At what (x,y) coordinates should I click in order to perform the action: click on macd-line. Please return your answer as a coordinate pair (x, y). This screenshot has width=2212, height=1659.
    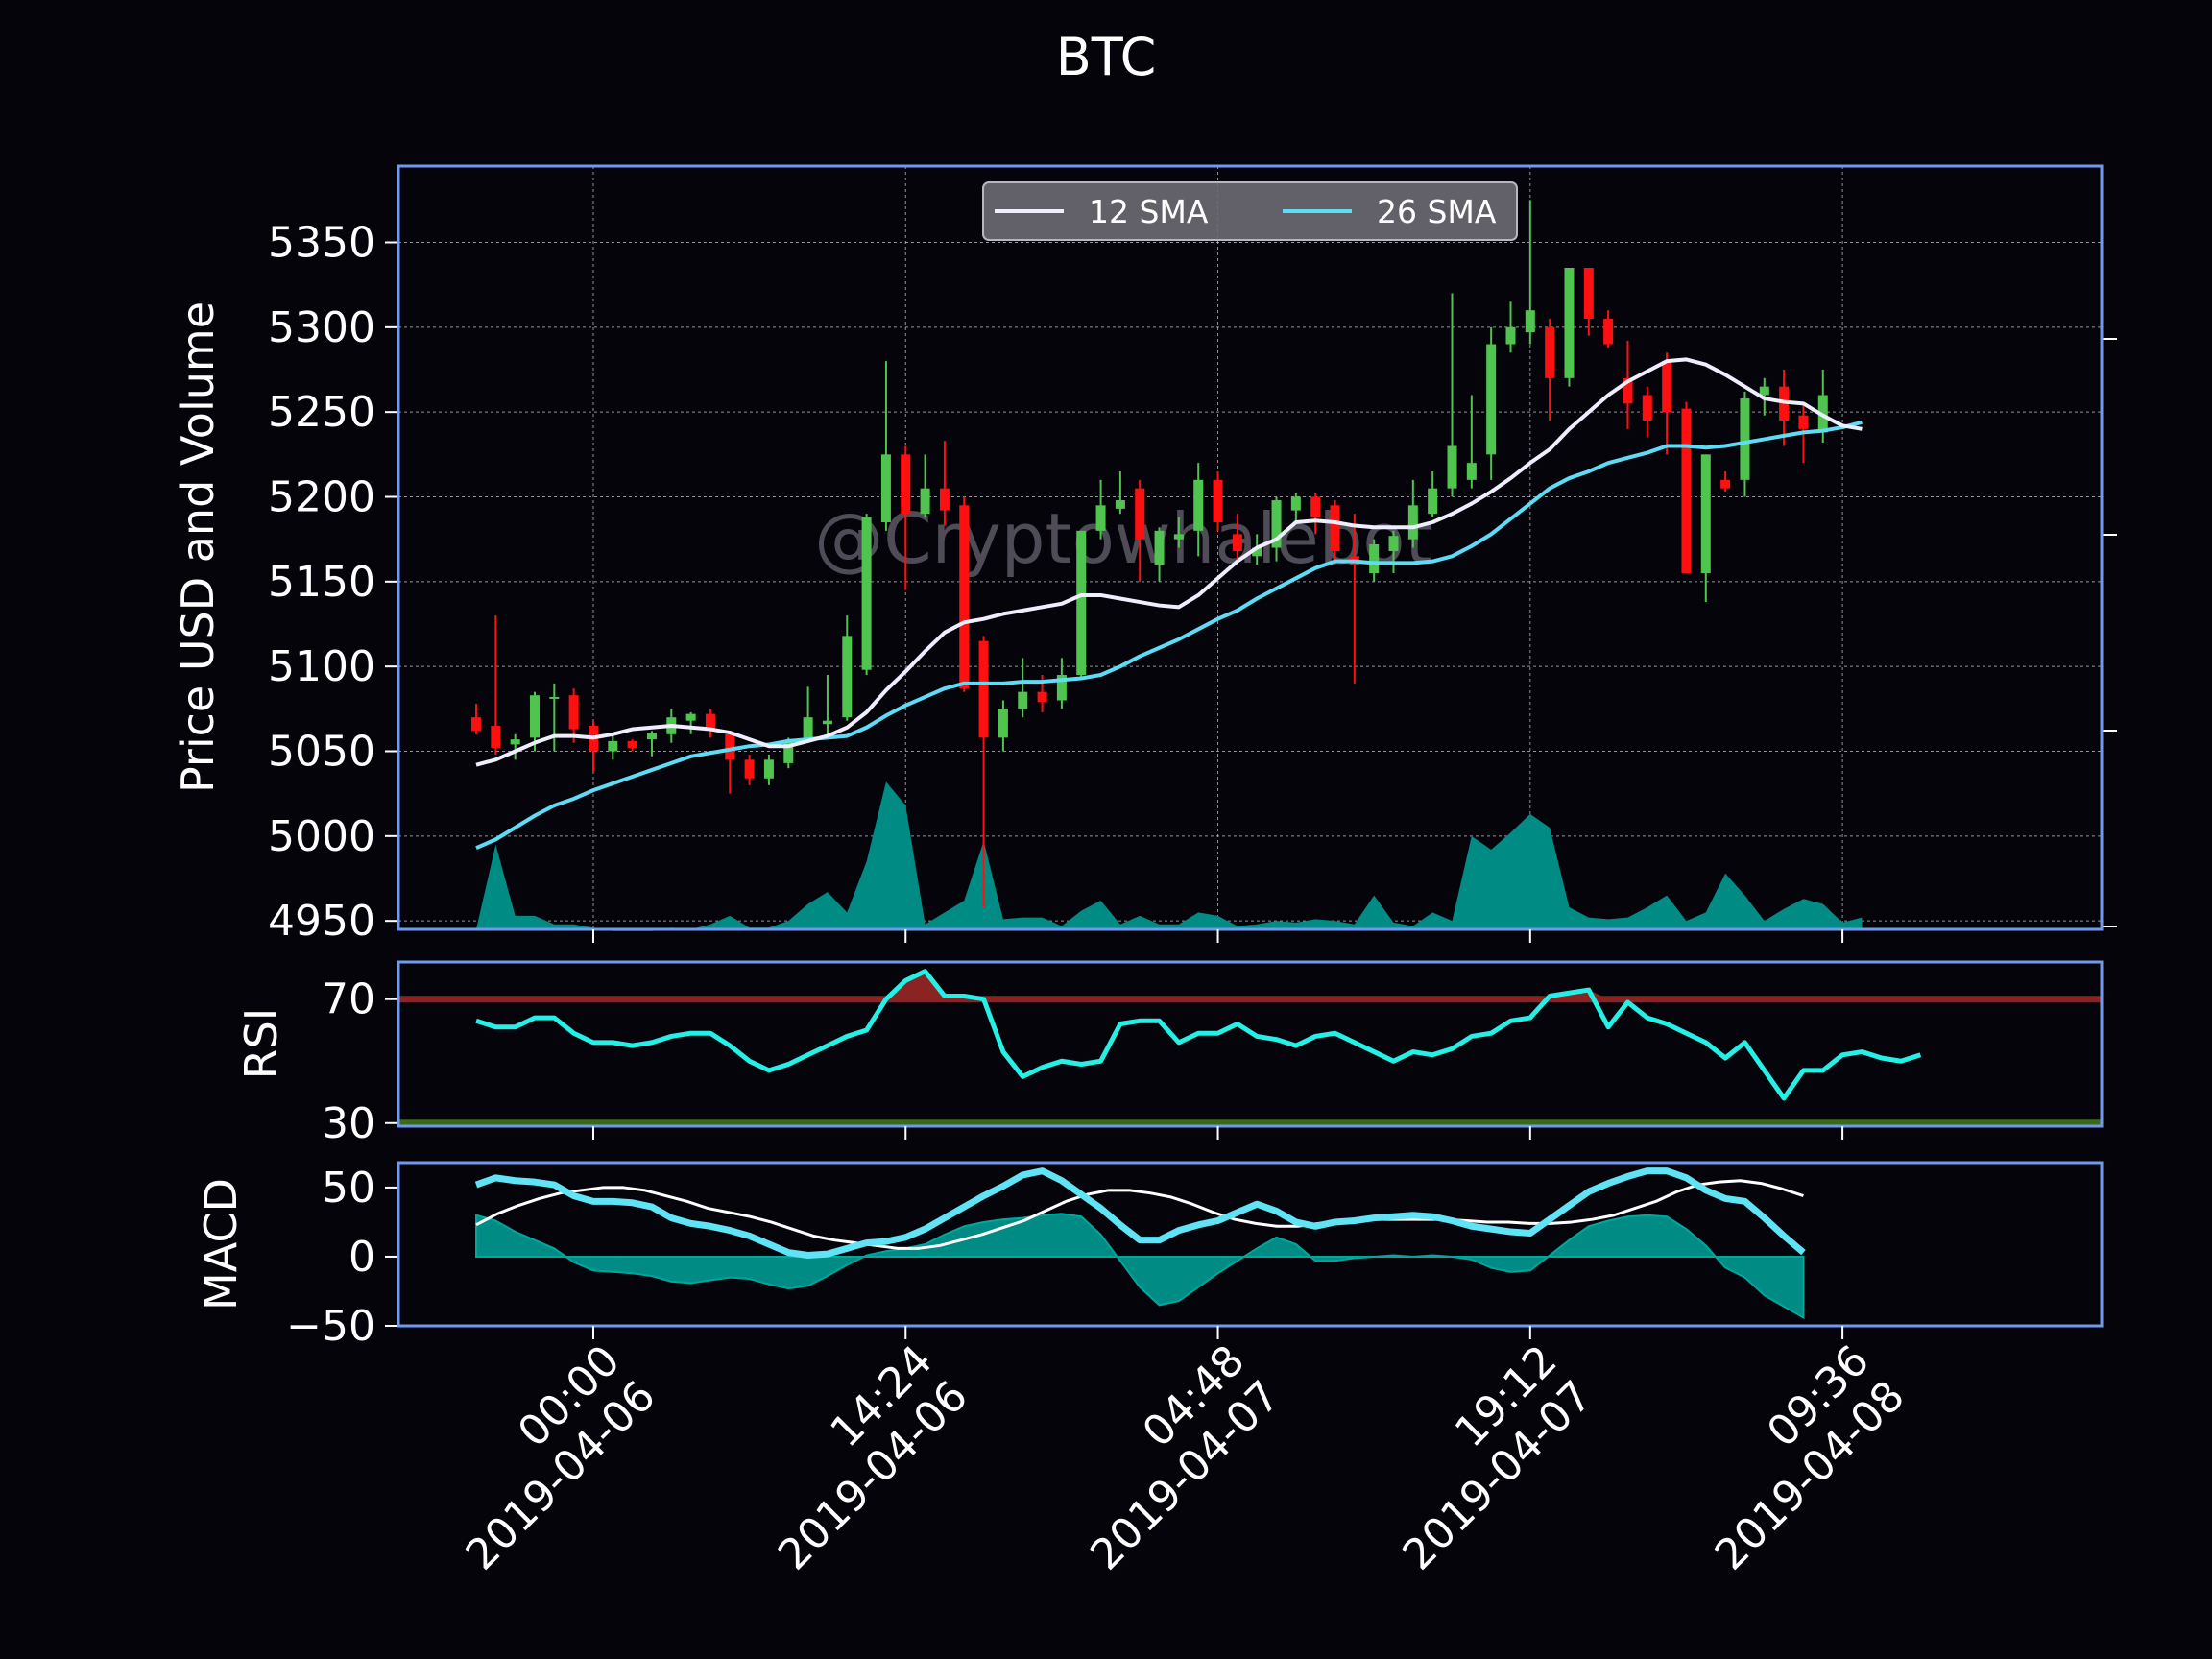
    Looking at the image, I should click on (1140, 1213).